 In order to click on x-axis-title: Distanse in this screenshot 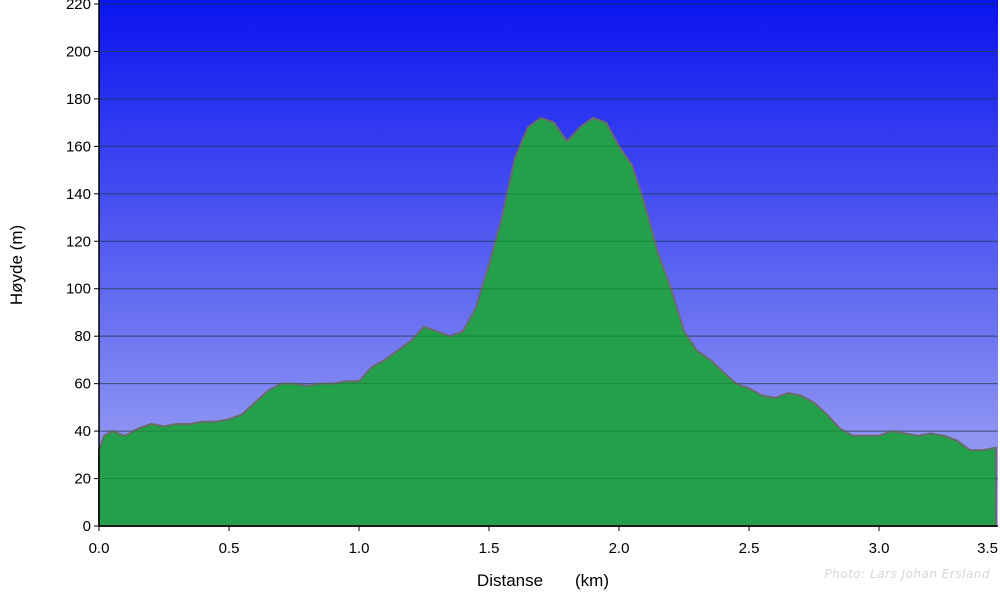, I will do `click(510, 580)`.